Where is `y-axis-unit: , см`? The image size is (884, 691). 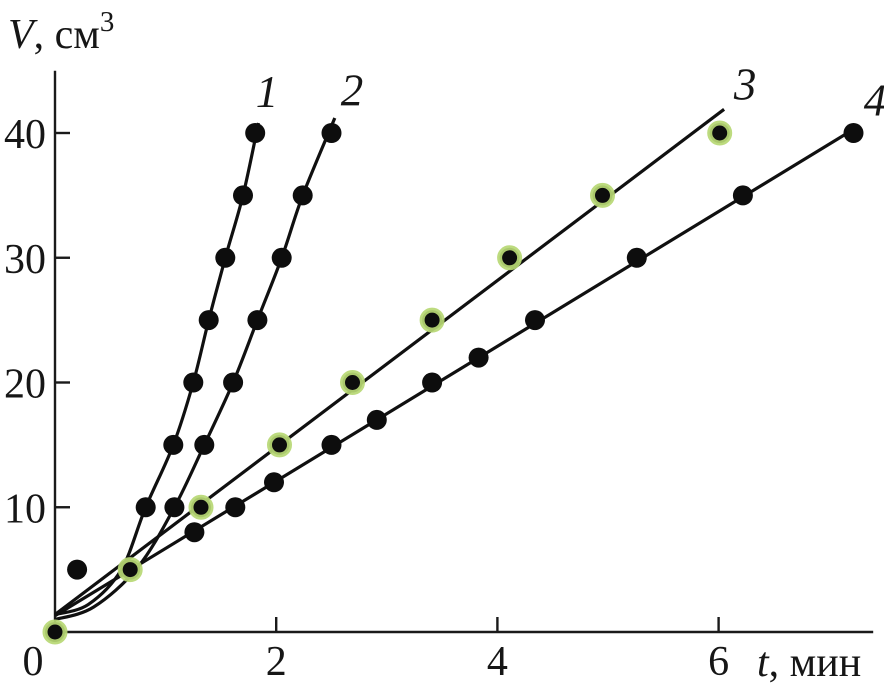 y-axis-unit: , см is located at coordinates (67, 35).